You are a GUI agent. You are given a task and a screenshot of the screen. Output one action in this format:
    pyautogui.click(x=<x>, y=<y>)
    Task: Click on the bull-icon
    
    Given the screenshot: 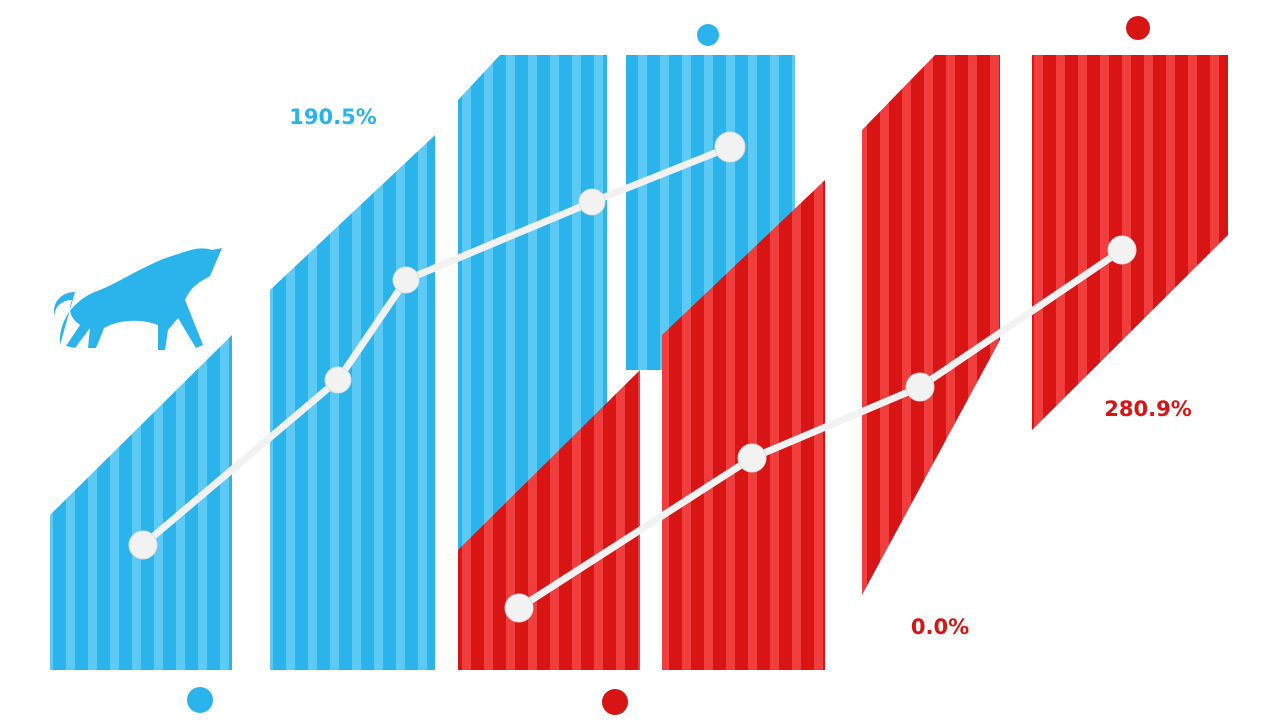 What is the action you would take?
    pyautogui.click(x=138, y=299)
    